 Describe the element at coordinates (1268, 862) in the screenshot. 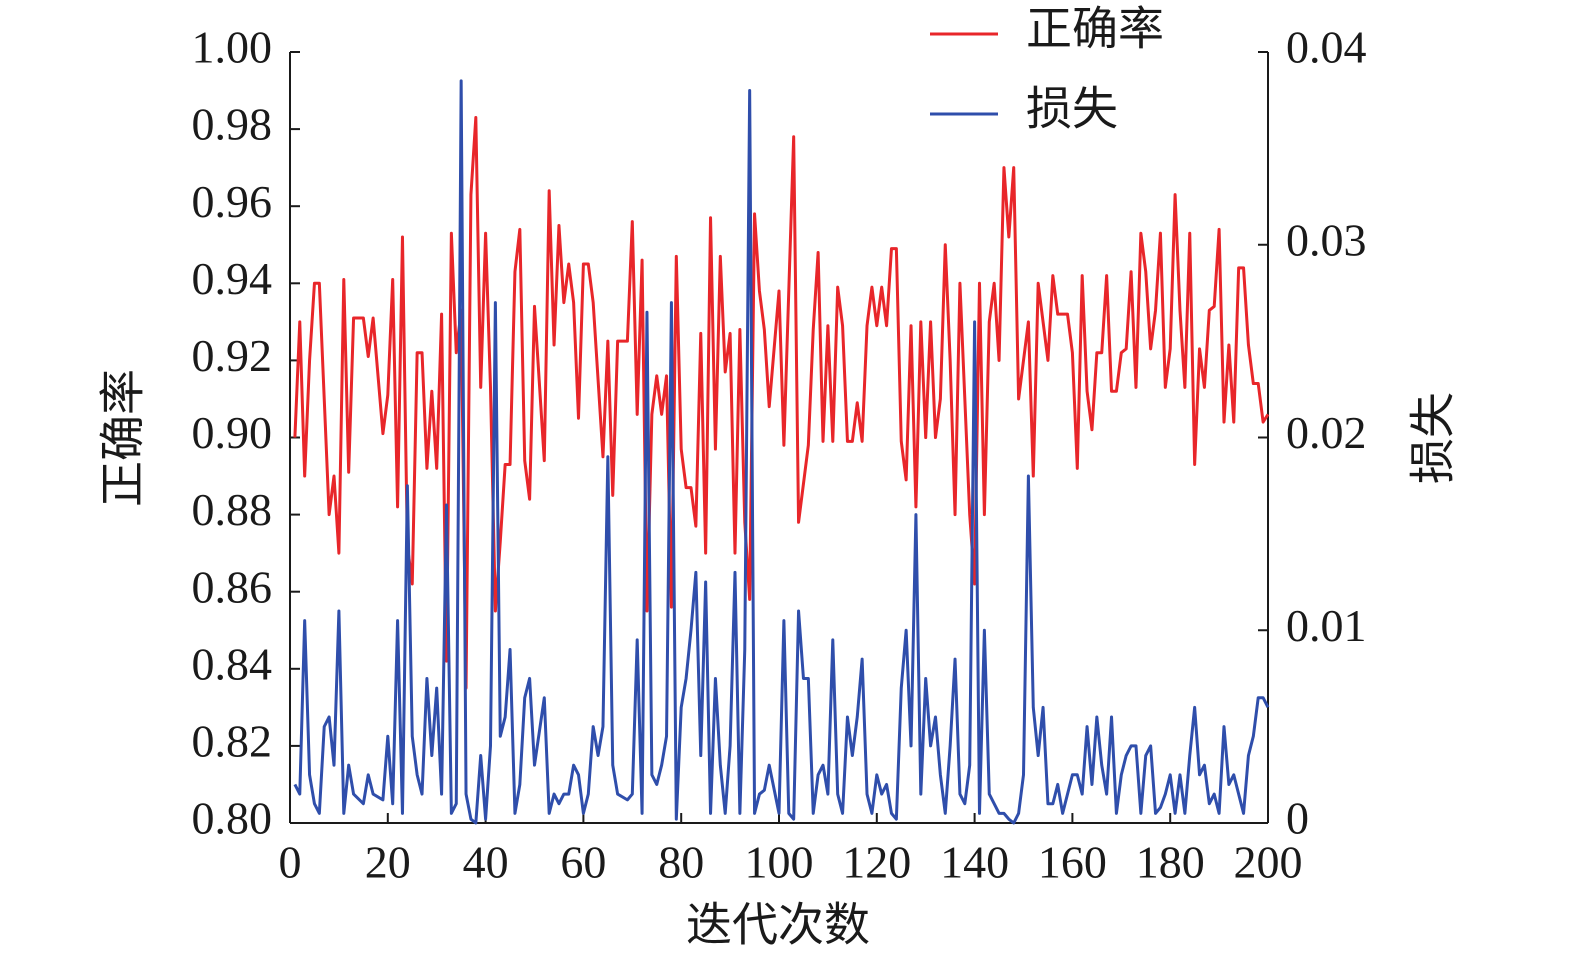

I see `x-tick-label: 200` at that location.